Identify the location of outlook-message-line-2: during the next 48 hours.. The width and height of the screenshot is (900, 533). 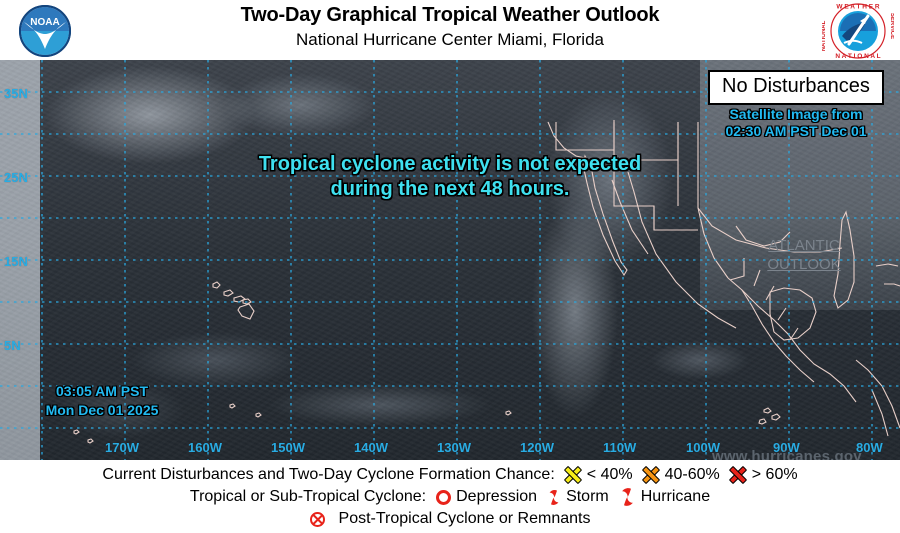
(450, 189).